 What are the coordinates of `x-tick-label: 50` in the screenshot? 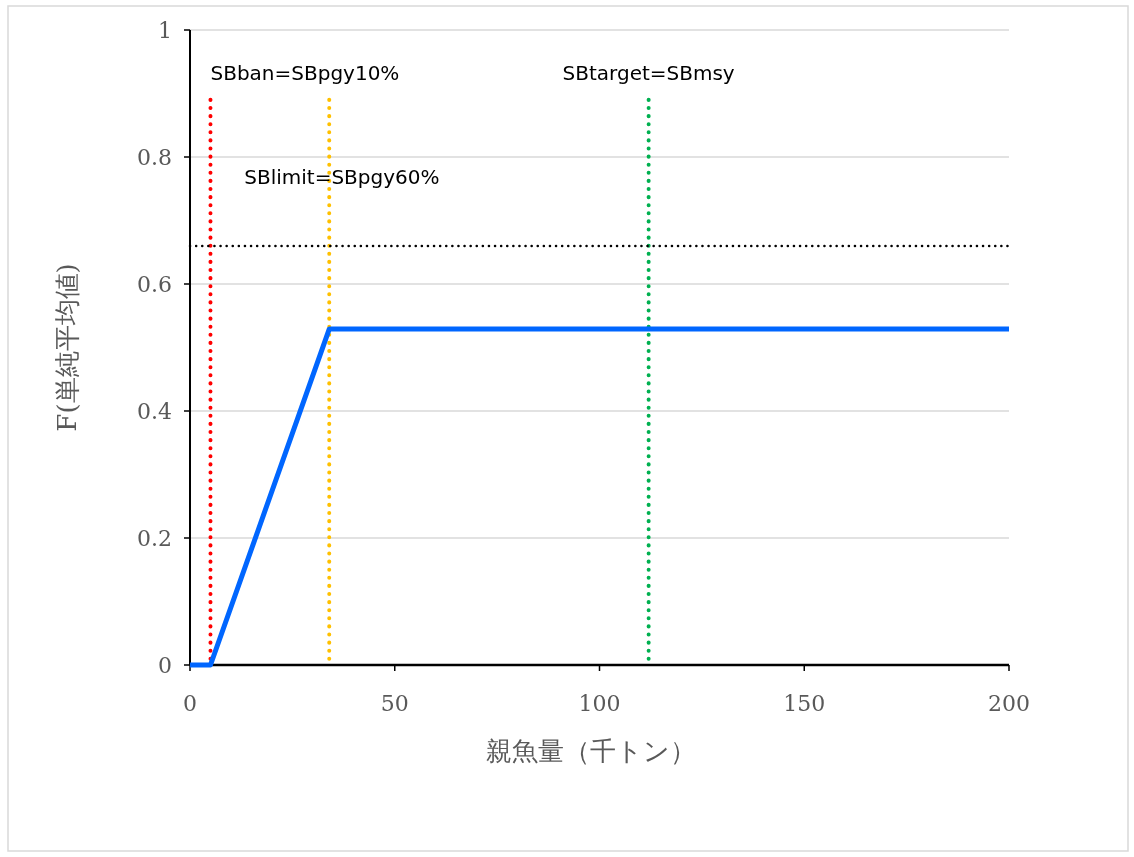 It's located at (394, 703).